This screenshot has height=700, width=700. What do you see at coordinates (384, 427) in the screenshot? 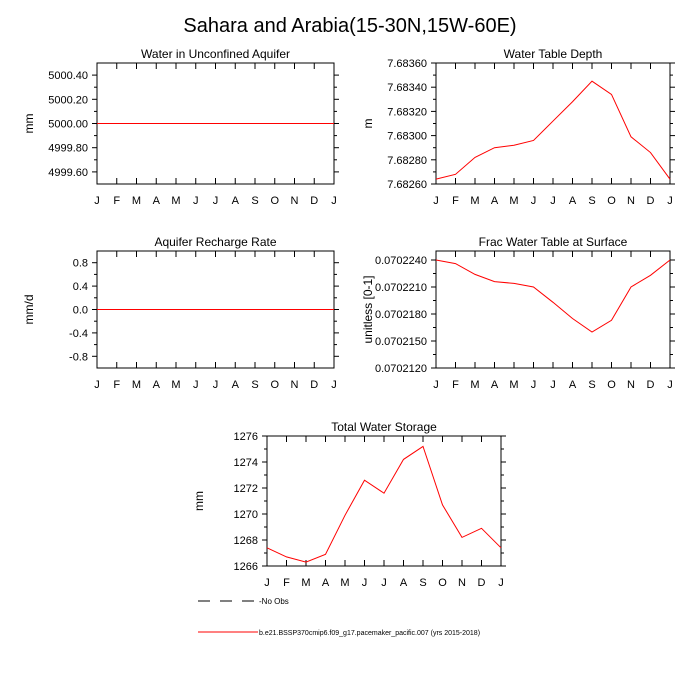
I see `chart-title: Total Water Storage` at bounding box center [384, 427].